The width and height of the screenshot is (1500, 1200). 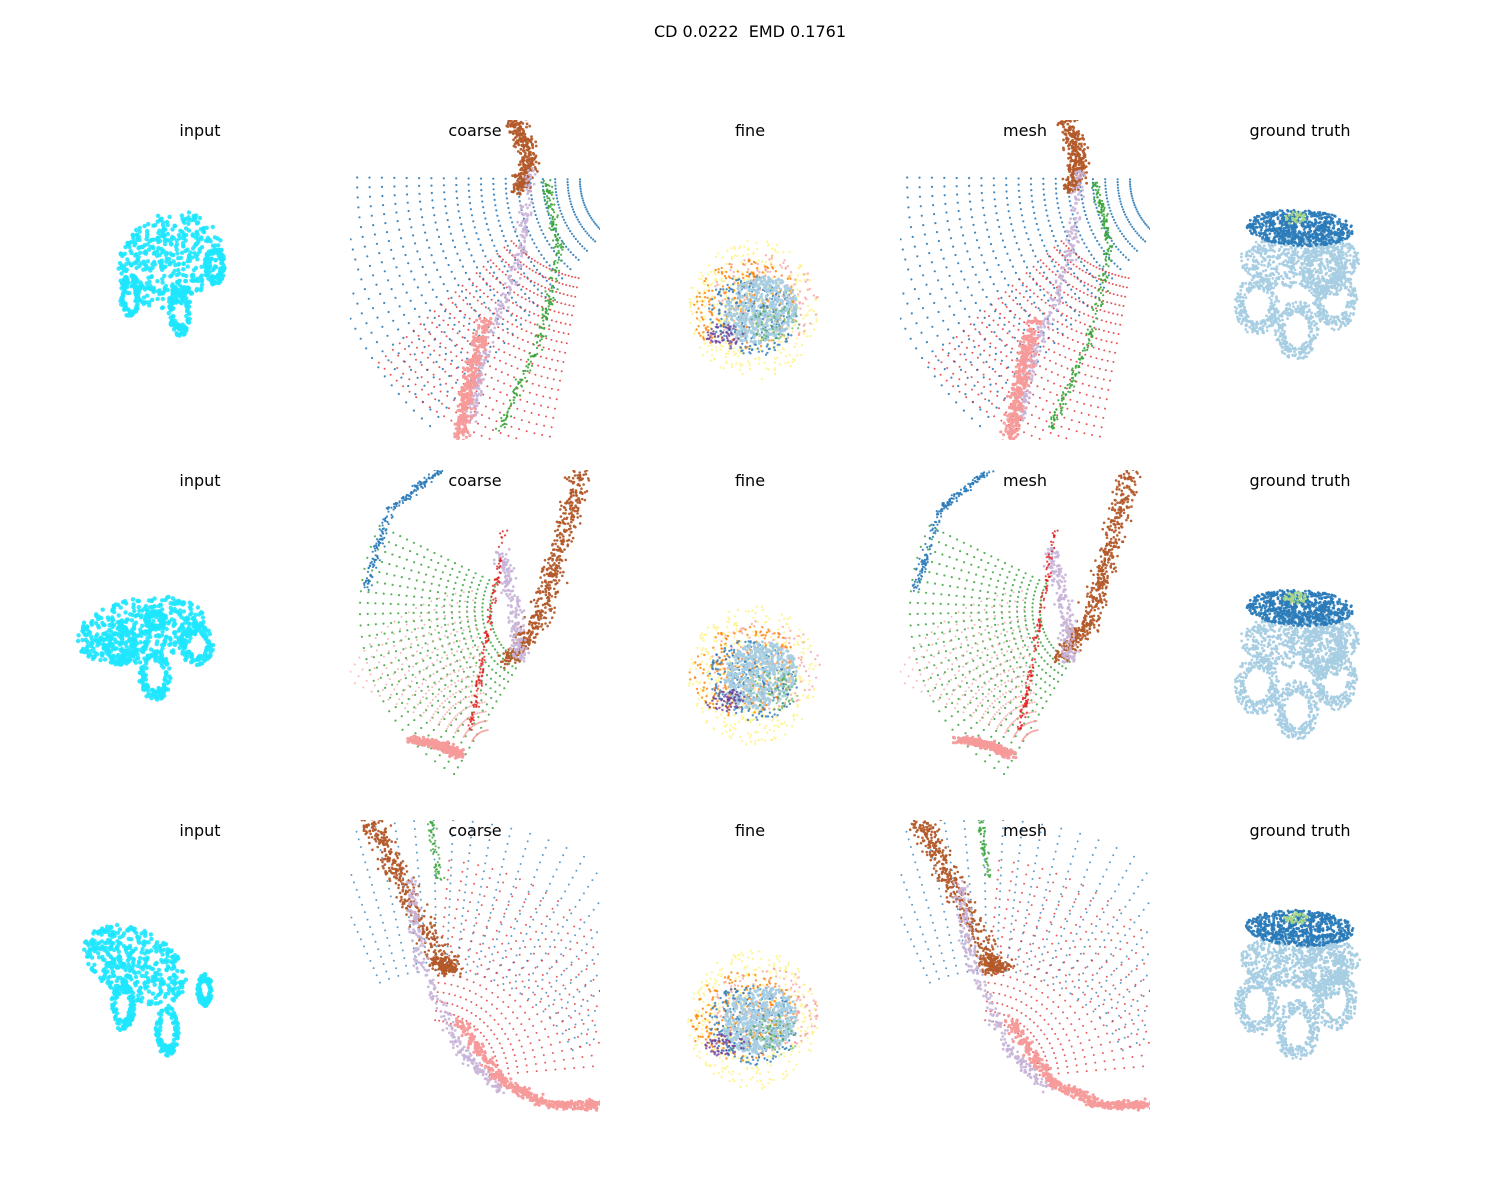 I want to click on point-cloud-plot, so click(x=753, y=310).